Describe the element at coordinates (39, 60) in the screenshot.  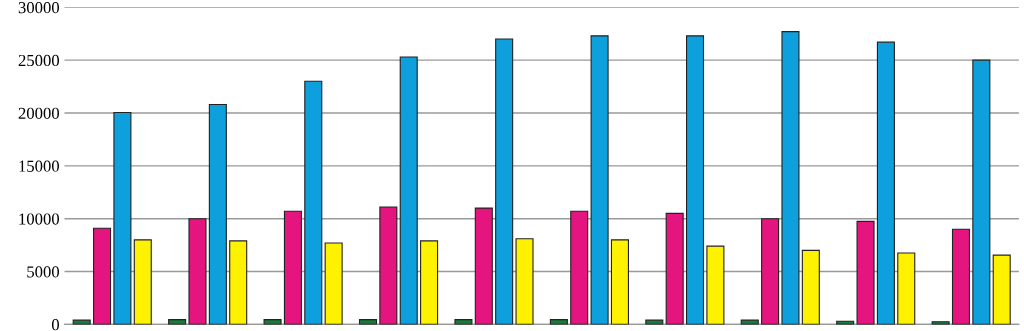
I see `y-tick-label: 25000` at that location.